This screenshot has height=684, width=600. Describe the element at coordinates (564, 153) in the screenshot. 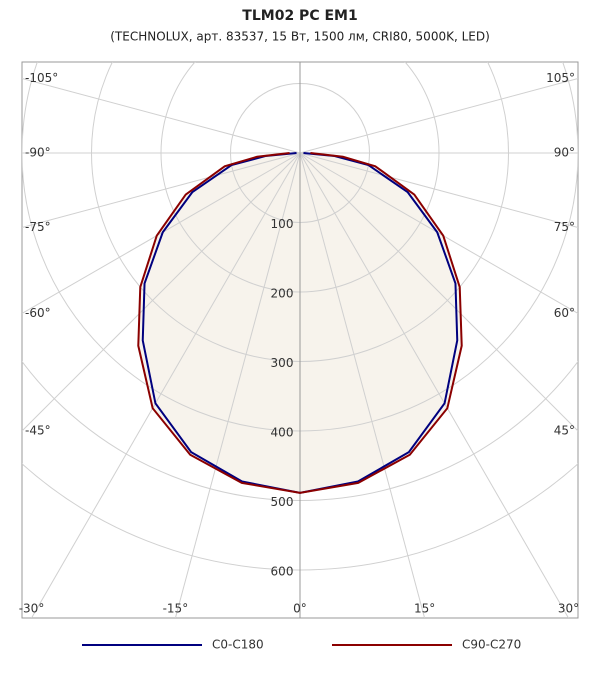

I see `angle-tick-label: 90°` at that location.